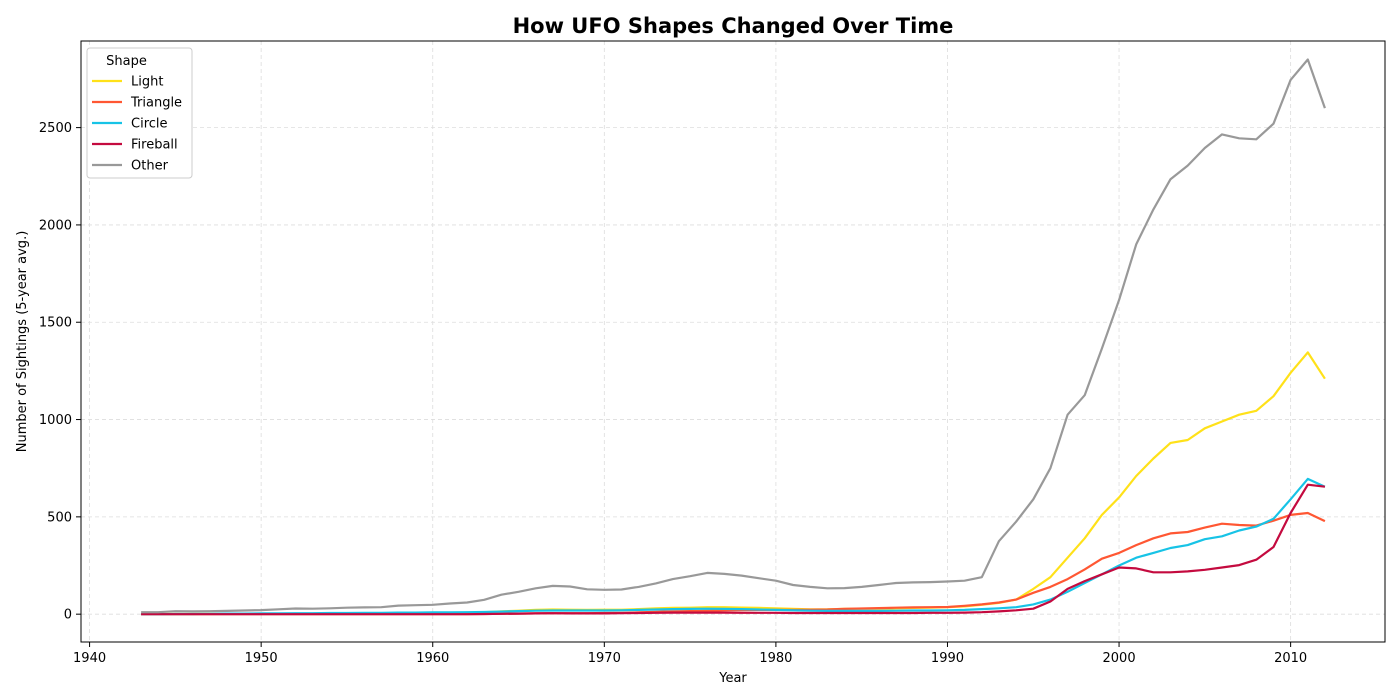 The image size is (1400, 700). I want to click on series-line-triangle, so click(733, 563).